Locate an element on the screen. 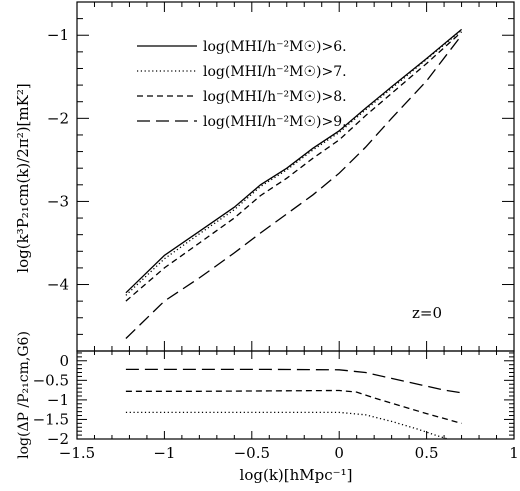 The height and width of the screenshot is (491, 520). bottom-y-tick-label: 0 is located at coordinates (64, 361).